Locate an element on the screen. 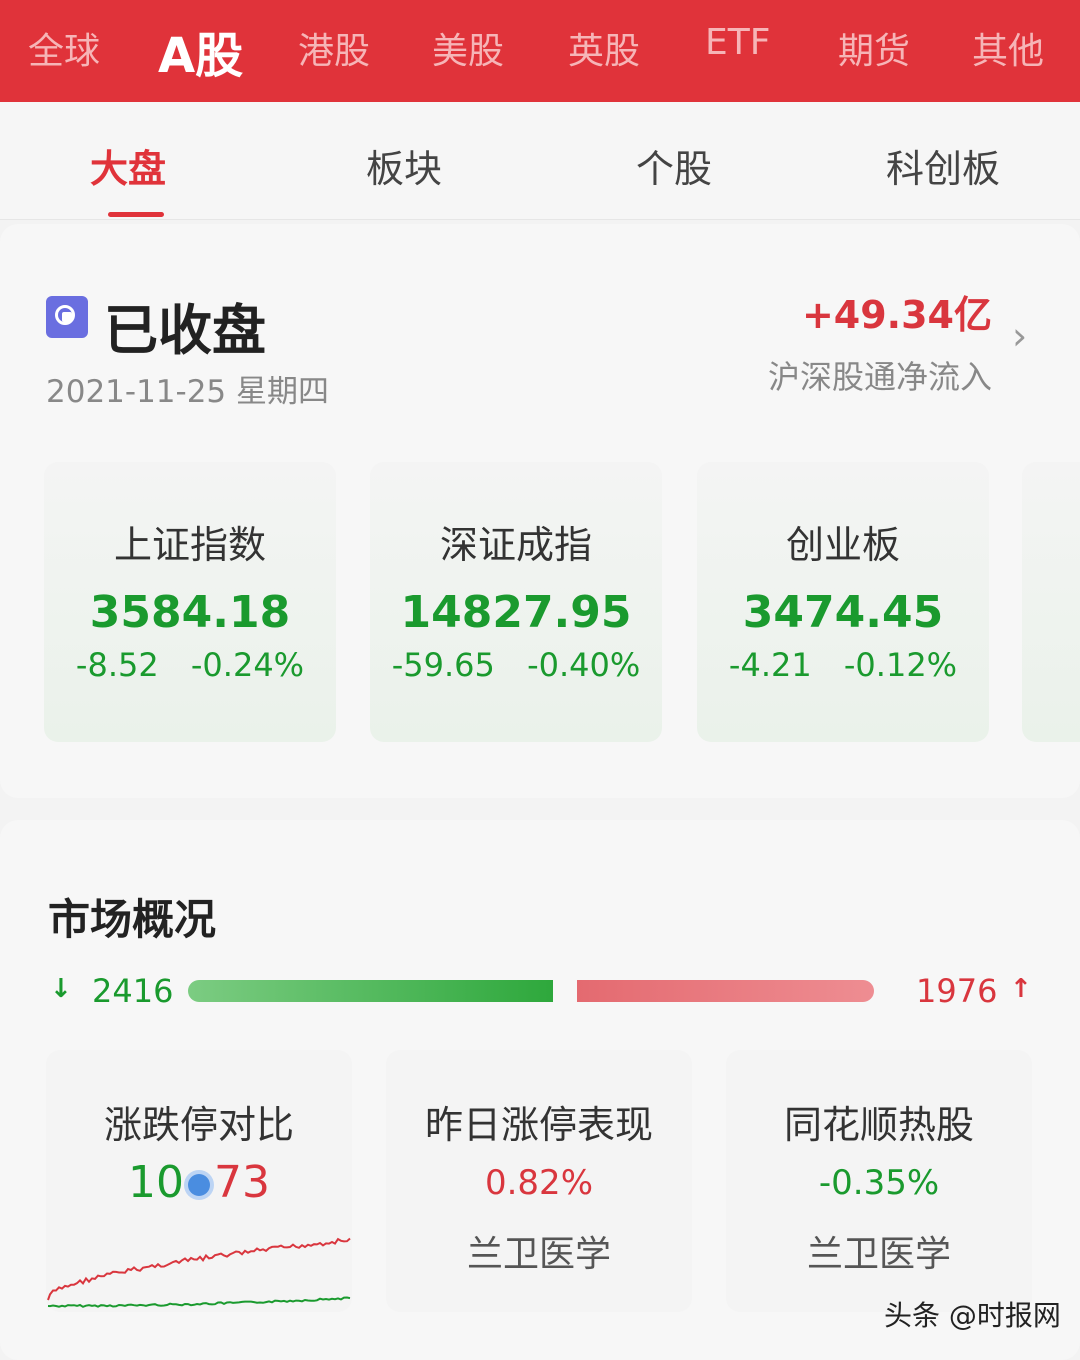 This screenshot has height=1360, width=1080. card-pct: -0.35% is located at coordinates (879, 1183).